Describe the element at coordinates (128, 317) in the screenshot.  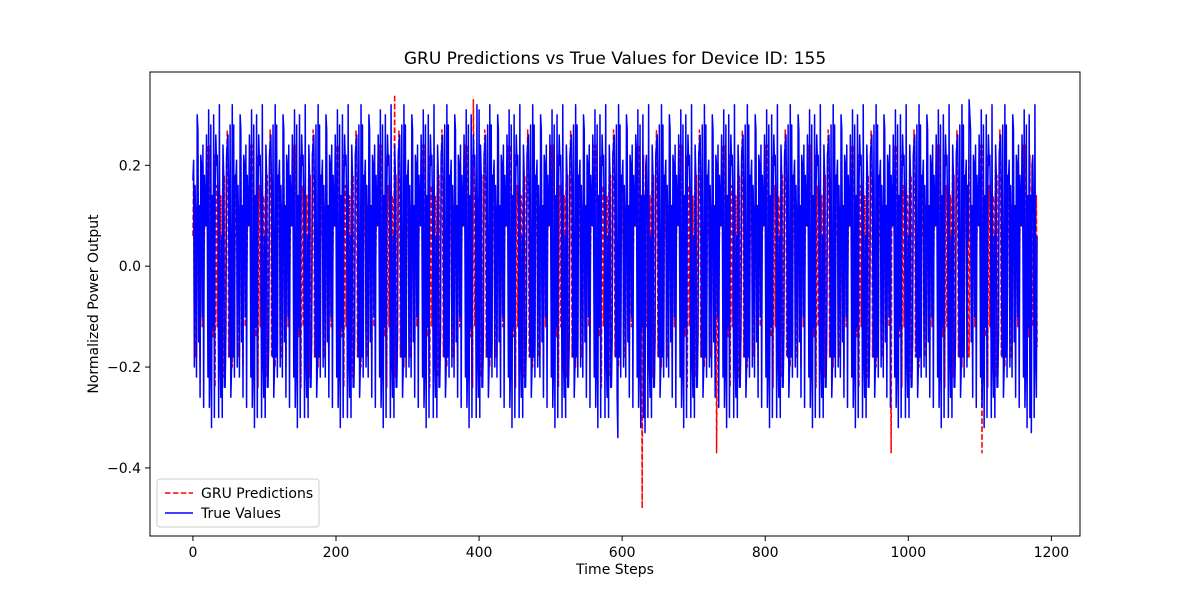
I see `y-axis-ticks: −0.4 −0.2 0.0 0.2` at that location.